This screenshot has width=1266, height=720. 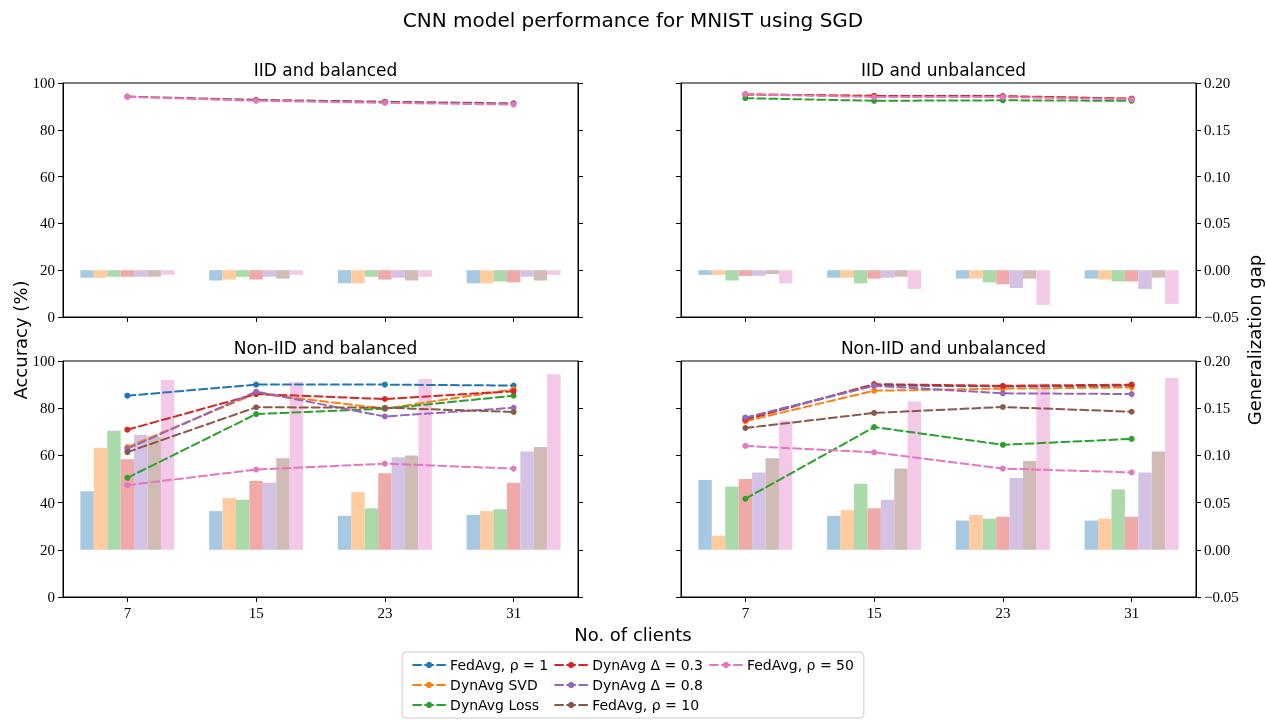 What do you see at coordinates (20, 340) in the screenshot?
I see `y-axis-title: Accuracy (%)` at bounding box center [20, 340].